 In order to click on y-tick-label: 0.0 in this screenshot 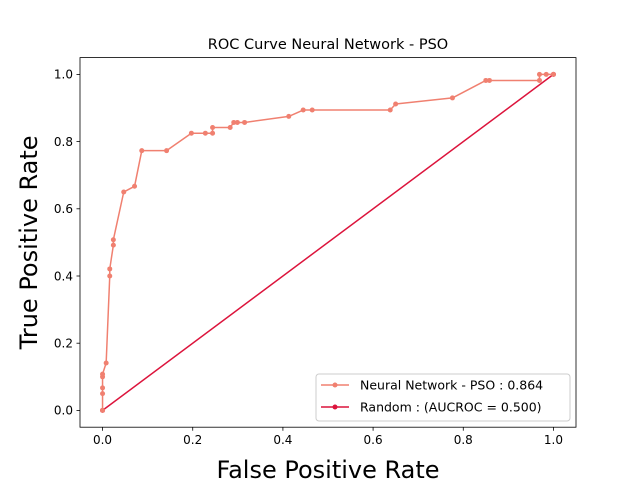, I will do `click(63, 411)`.